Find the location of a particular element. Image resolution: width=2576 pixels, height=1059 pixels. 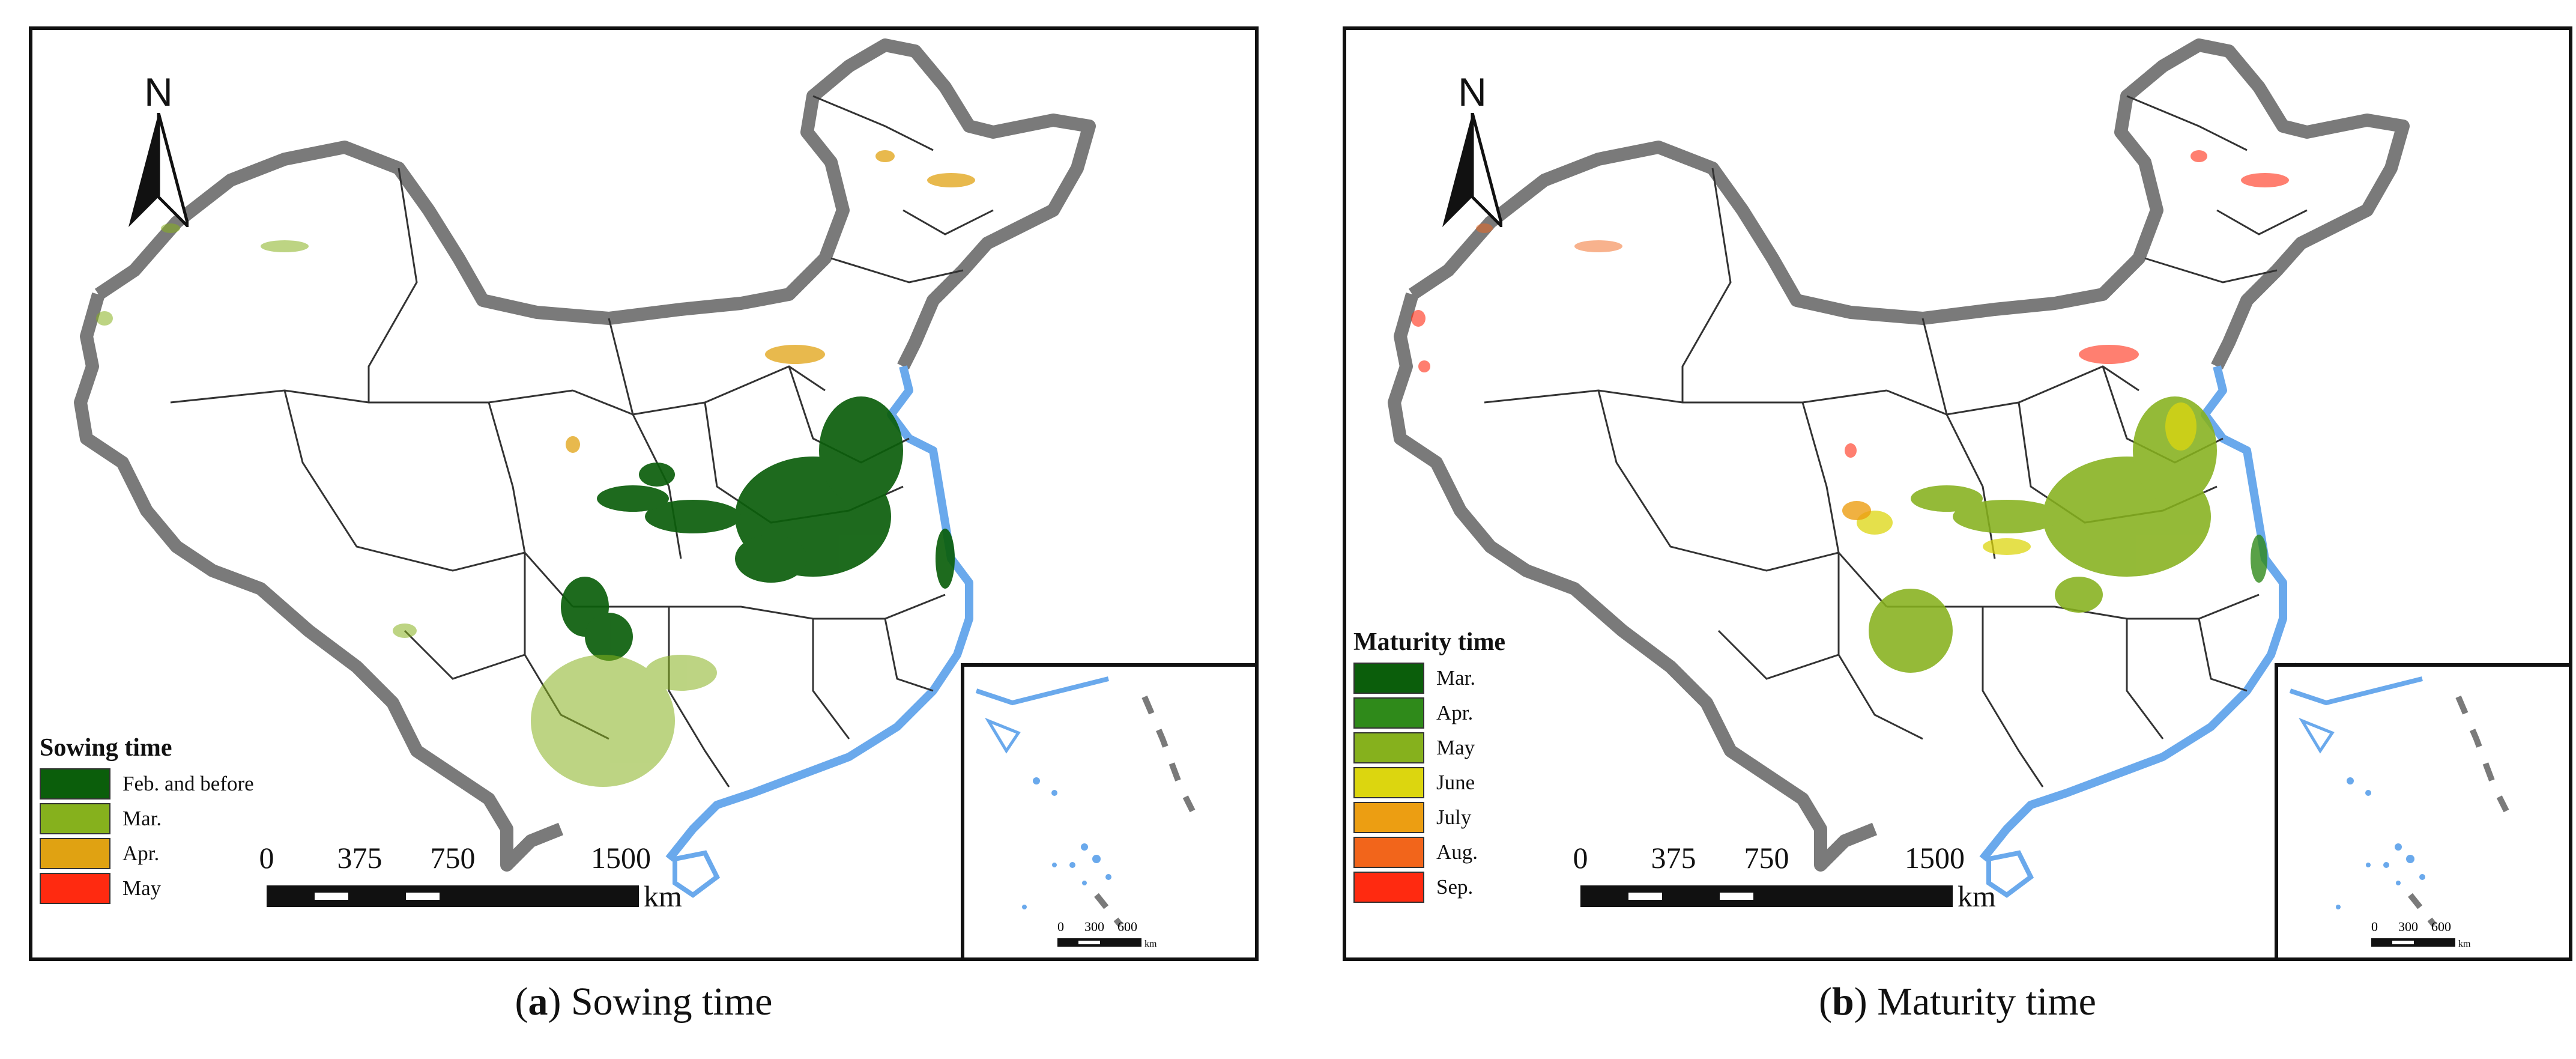

legend-item: July is located at coordinates (1429, 817).